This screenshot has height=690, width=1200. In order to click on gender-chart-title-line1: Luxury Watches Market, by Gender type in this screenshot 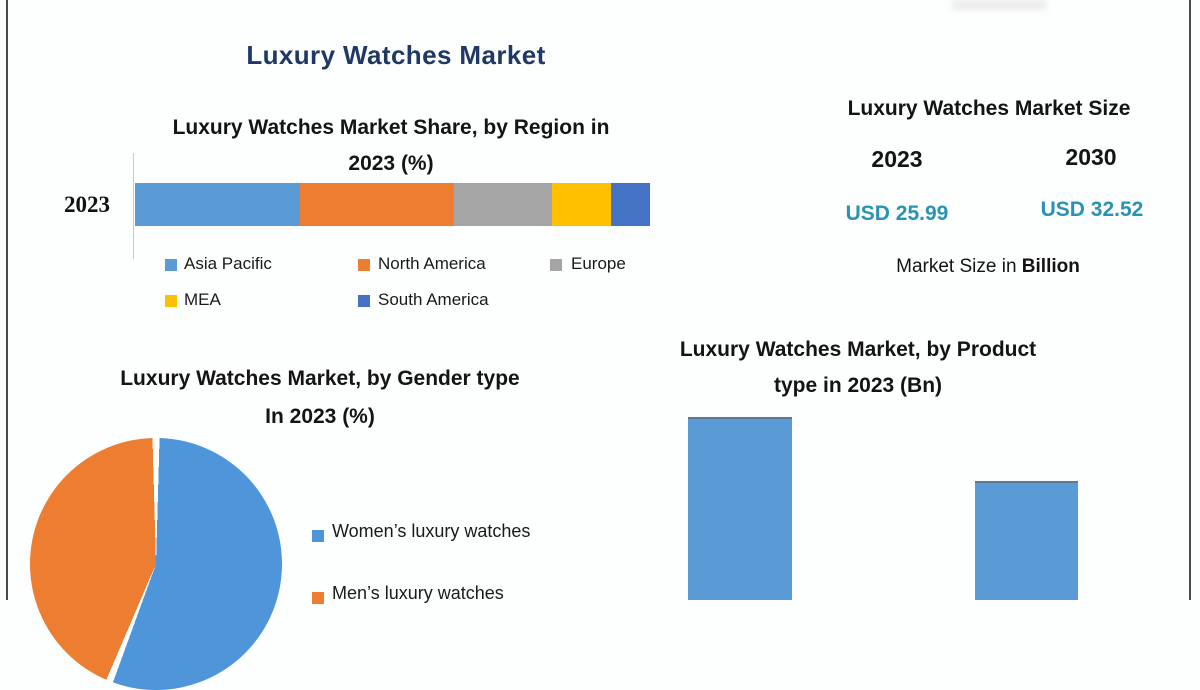, I will do `click(320, 378)`.